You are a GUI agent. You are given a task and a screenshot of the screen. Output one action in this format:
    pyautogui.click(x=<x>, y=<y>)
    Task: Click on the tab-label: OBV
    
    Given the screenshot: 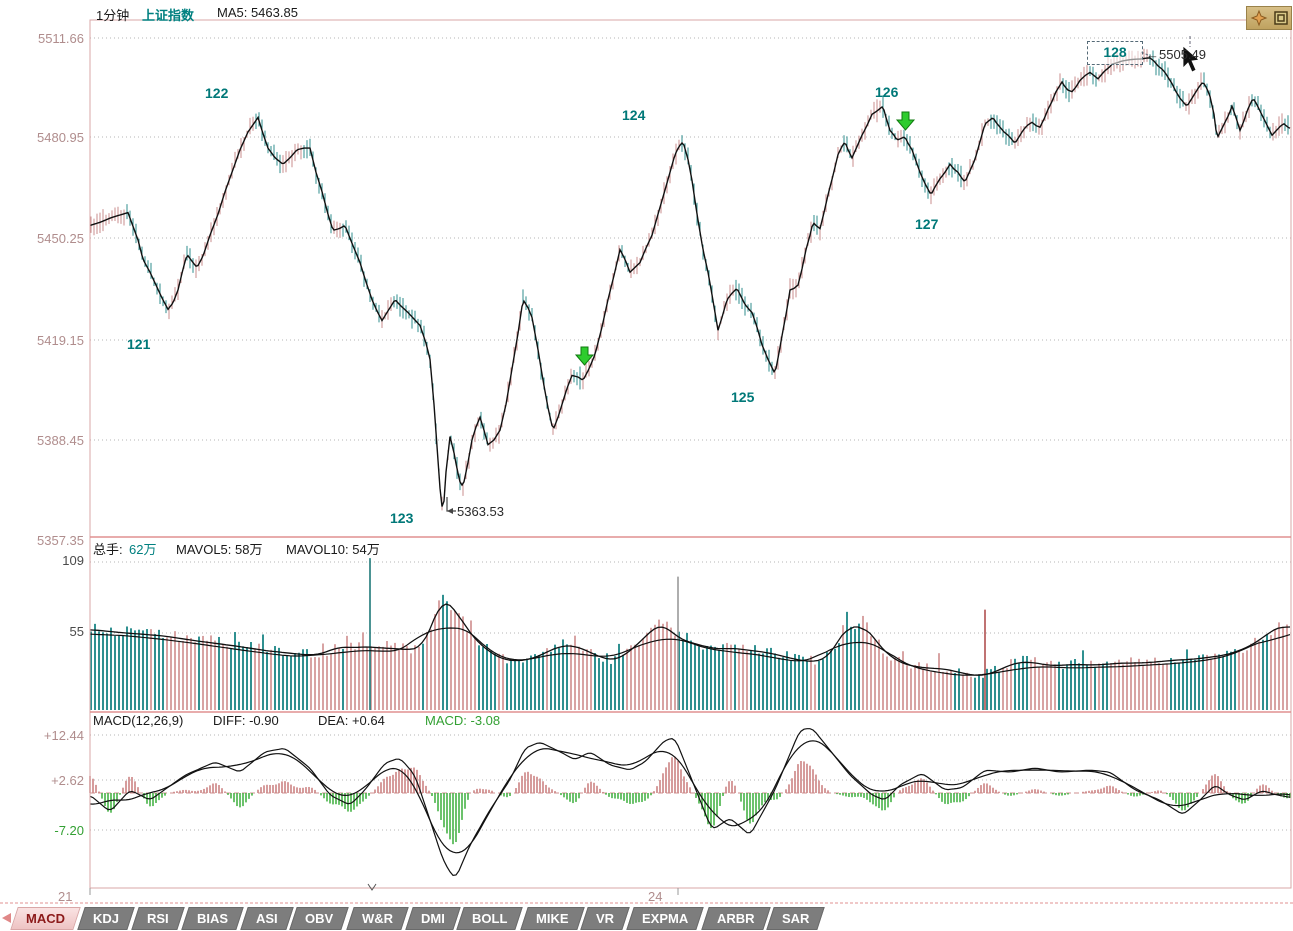 What is the action you would take?
    pyautogui.click(x=319, y=918)
    